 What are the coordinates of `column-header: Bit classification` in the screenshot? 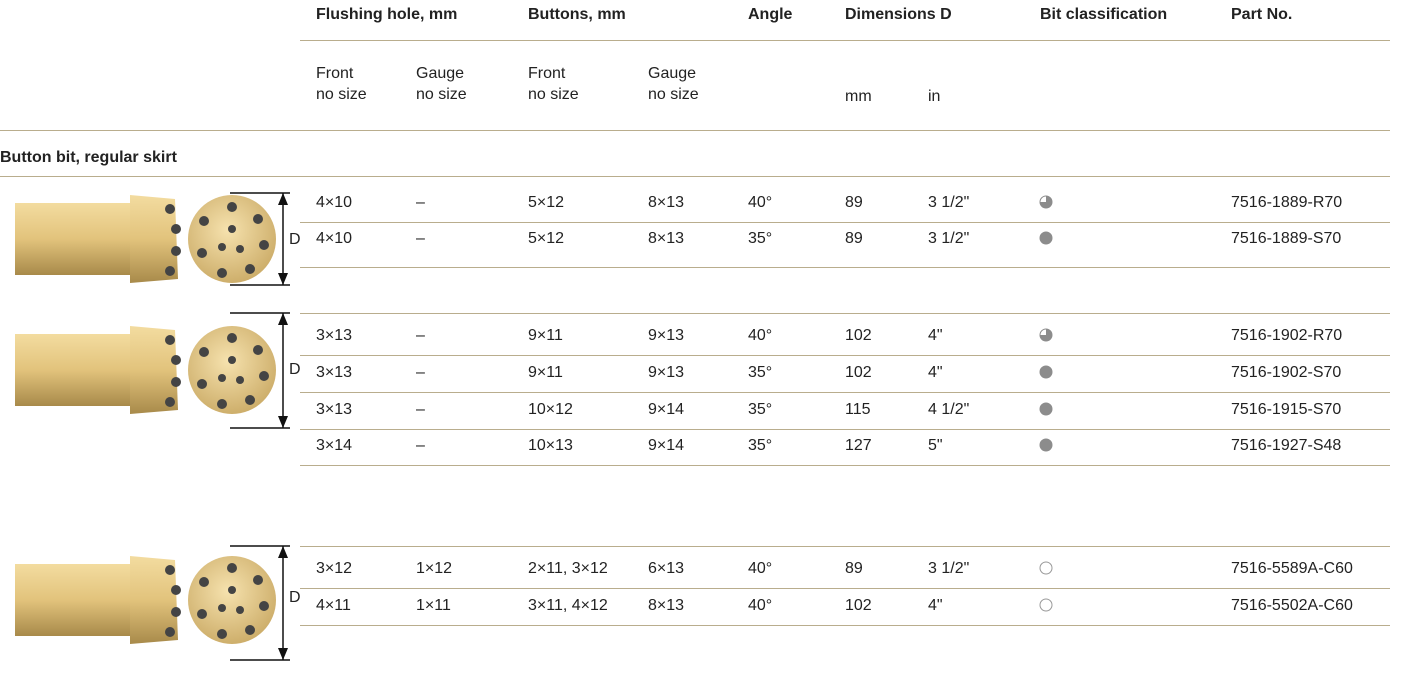 It's located at (1104, 14).